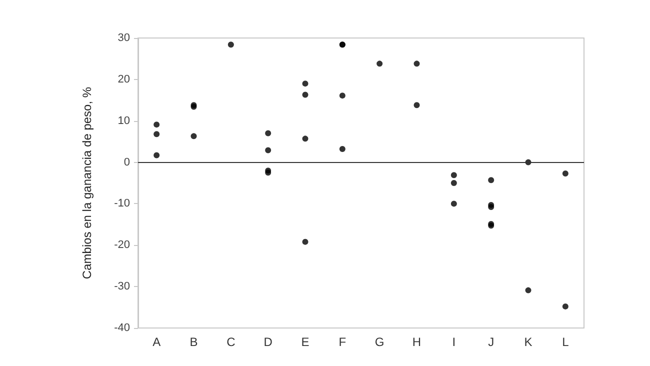 This screenshot has width=650, height=366. What do you see at coordinates (491, 342) in the screenshot?
I see `x-tick-label: J` at bounding box center [491, 342].